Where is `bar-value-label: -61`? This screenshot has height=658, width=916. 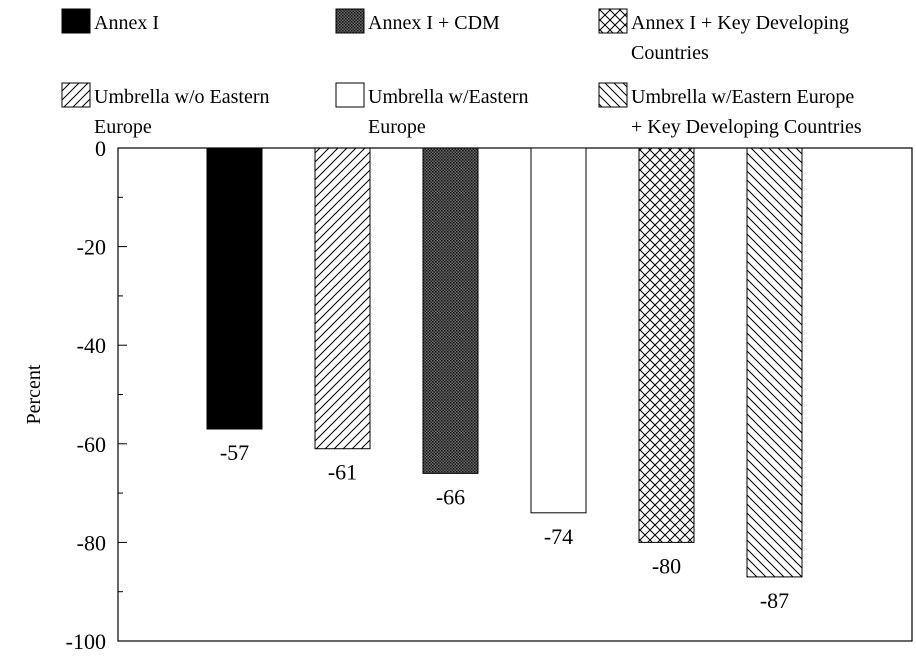 bar-value-label: -61 is located at coordinates (342, 472).